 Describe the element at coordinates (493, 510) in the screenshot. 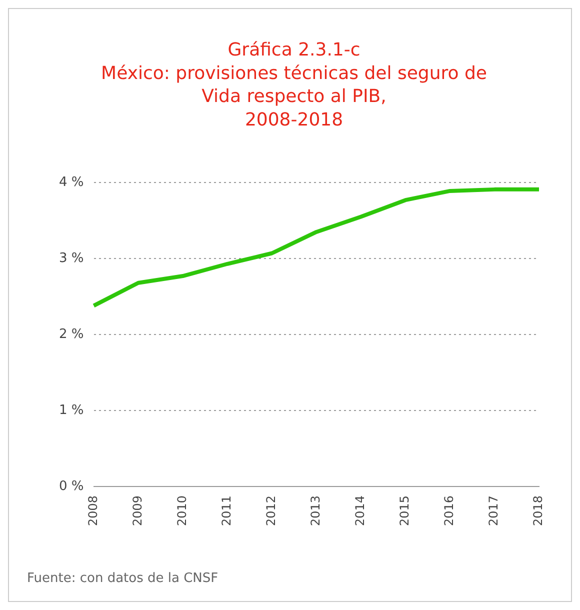

I see `x-tick-label: 2017` at that location.